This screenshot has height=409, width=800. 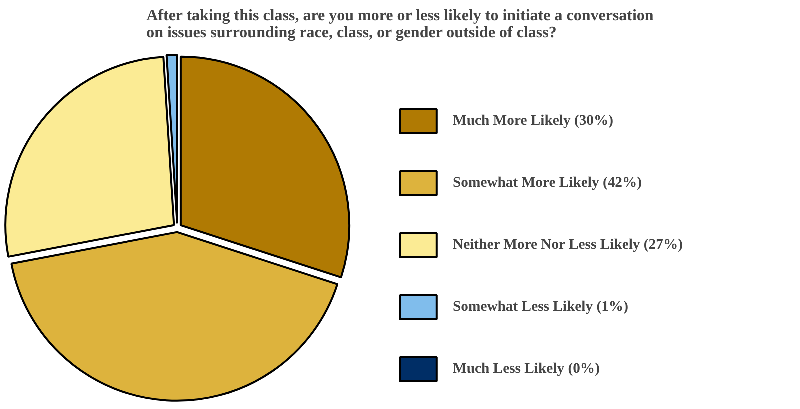 I want to click on legend-label: Much Less Likely (0%), so click(x=526, y=369).